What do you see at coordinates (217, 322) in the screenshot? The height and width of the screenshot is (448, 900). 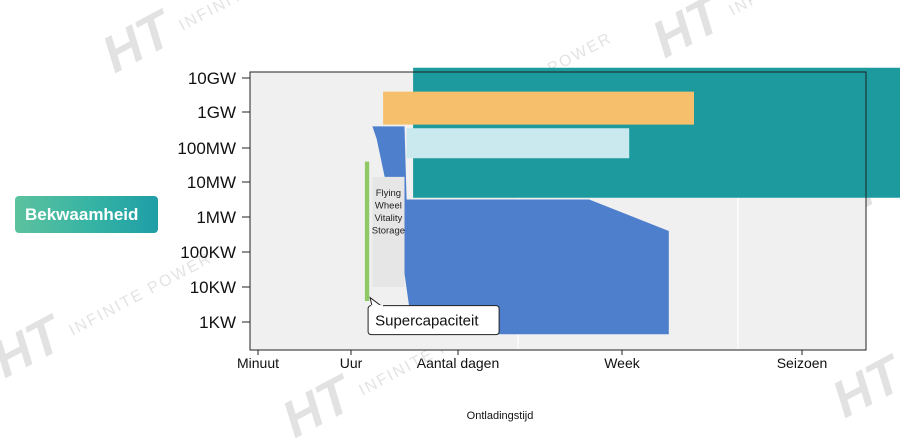 I see `y-tick-label: 1KW` at bounding box center [217, 322].